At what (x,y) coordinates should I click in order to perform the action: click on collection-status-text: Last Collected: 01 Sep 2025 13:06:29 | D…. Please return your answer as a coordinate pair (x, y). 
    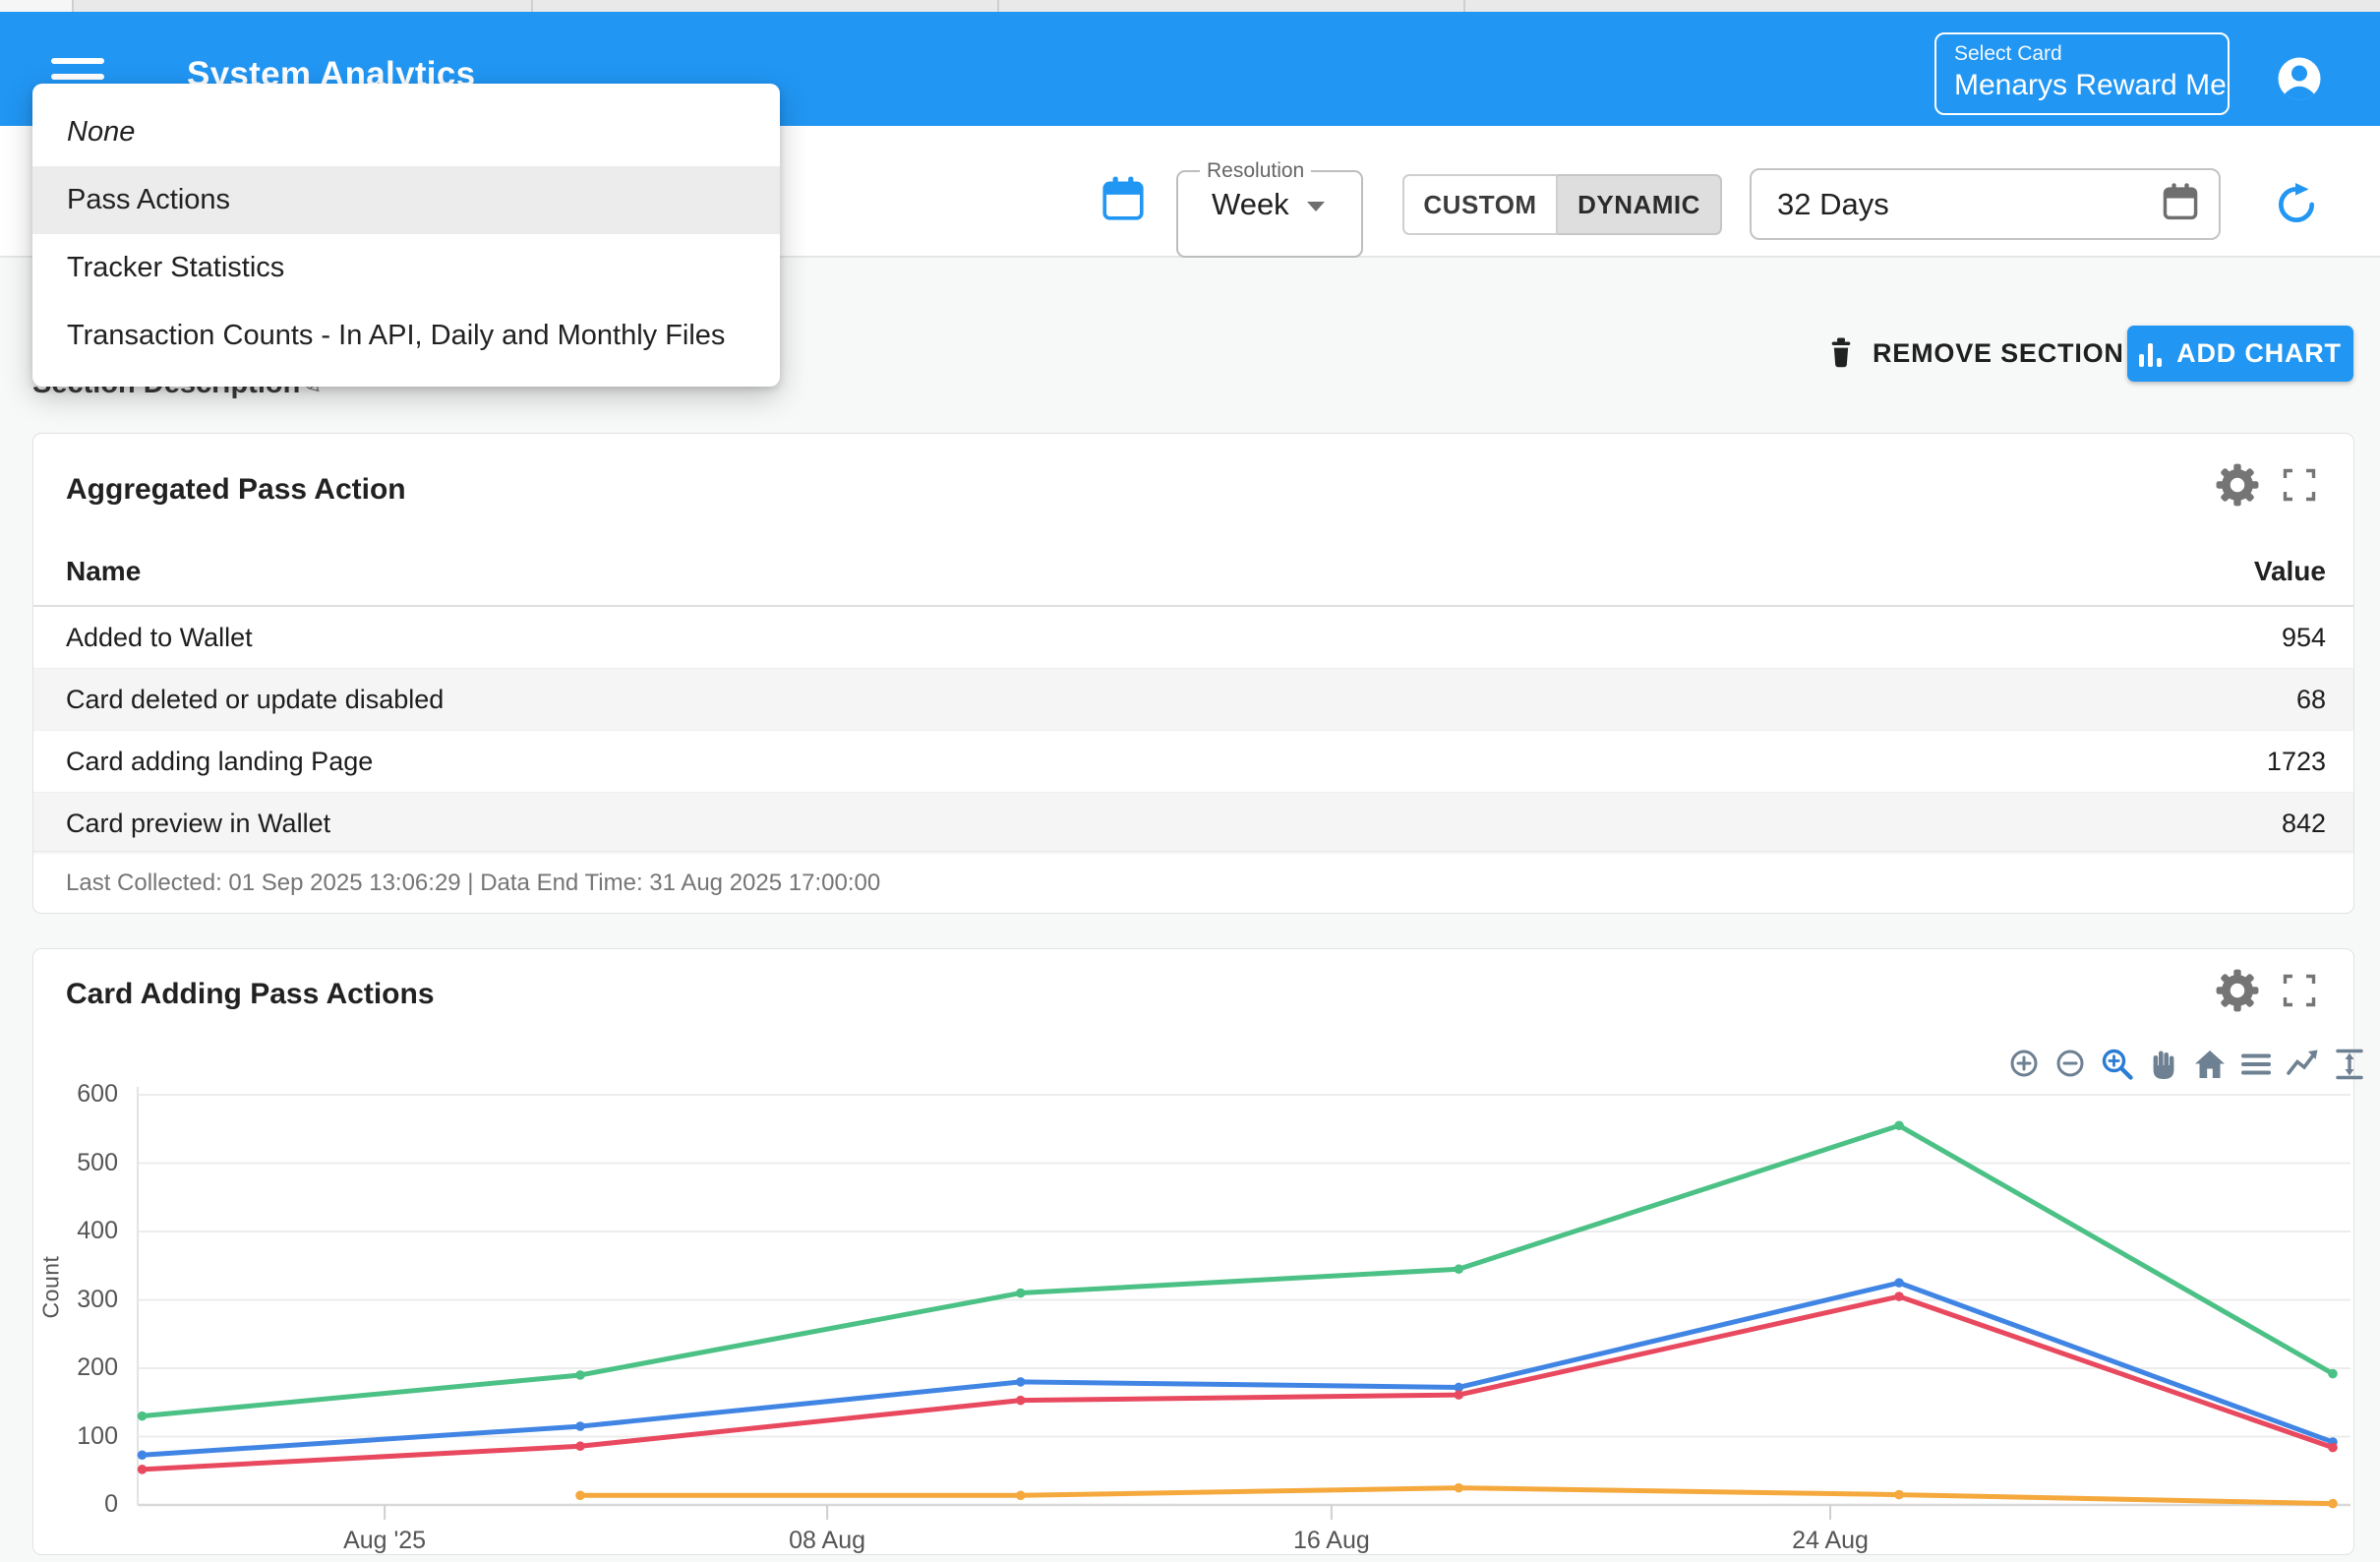
    Looking at the image, I should click on (473, 882).